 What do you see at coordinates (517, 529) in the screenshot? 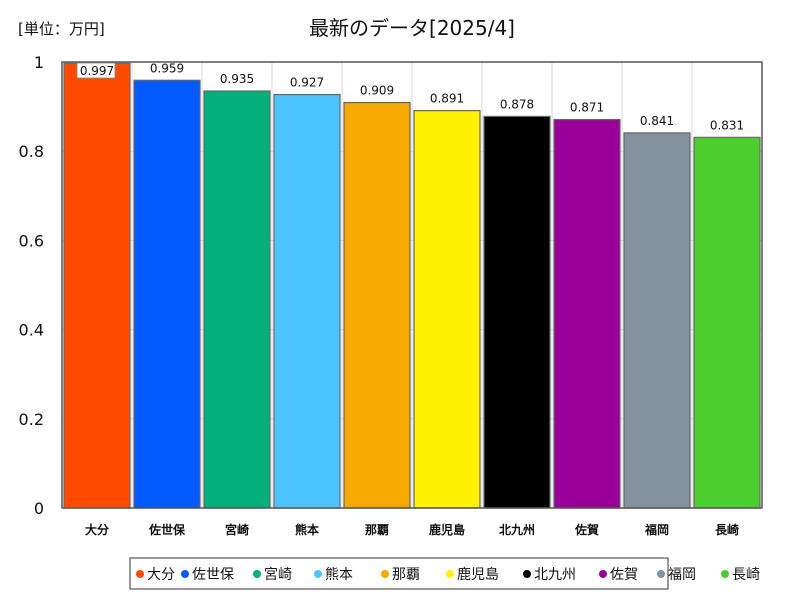
I see `x-tick-label: 北九州` at bounding box center [517, 529].